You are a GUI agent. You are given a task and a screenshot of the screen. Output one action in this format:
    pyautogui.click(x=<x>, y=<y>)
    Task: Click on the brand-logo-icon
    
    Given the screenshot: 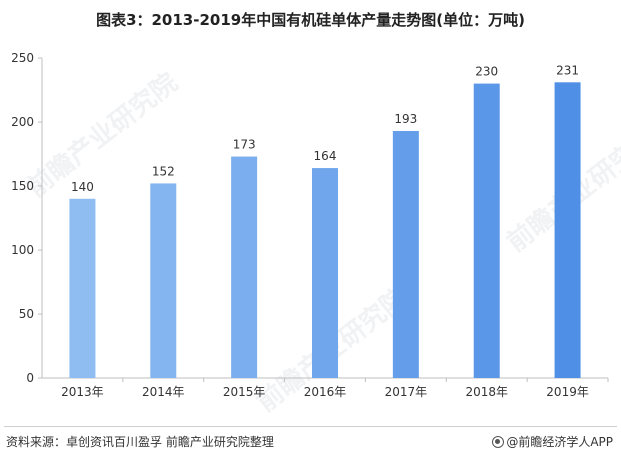 What is the action you would take?
    pyautogui.click(x=498, y=442)
    